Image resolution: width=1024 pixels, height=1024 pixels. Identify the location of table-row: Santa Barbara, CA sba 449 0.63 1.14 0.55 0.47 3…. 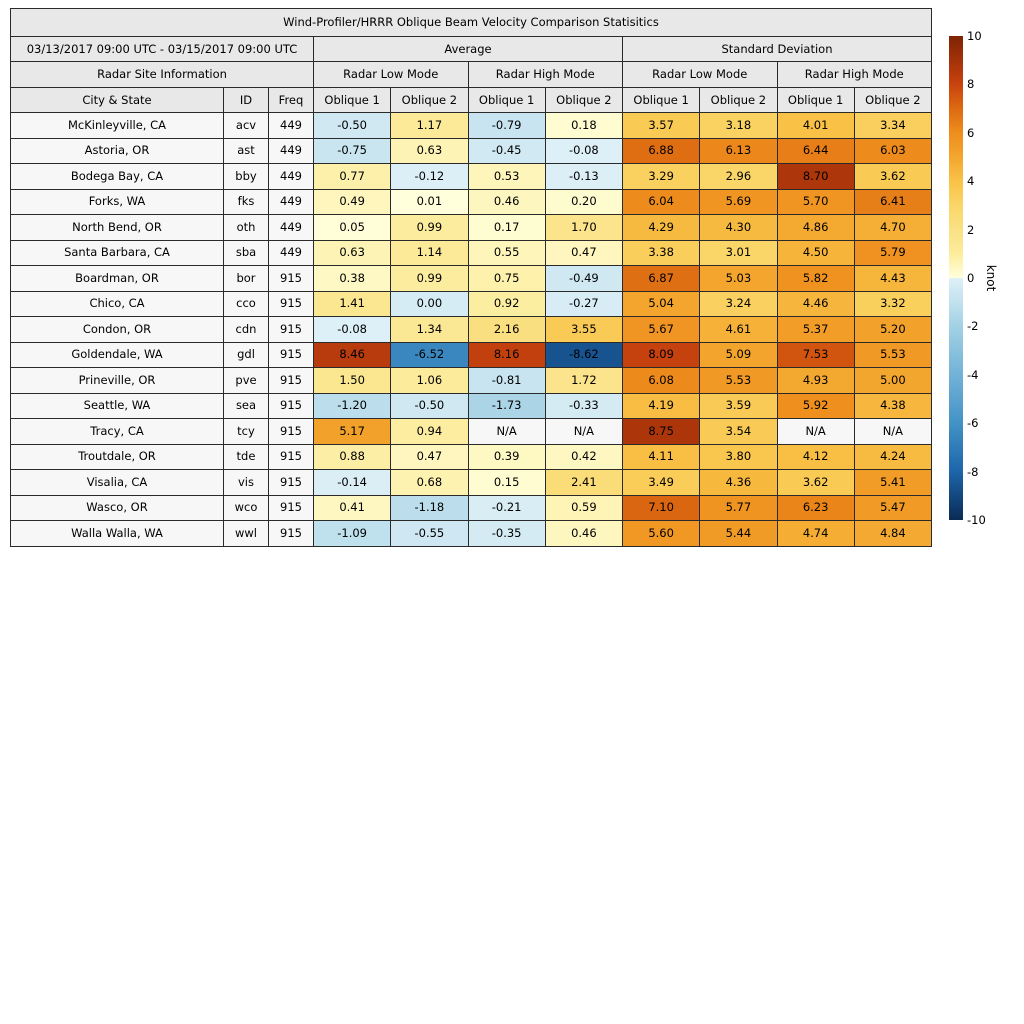
(471, 252).